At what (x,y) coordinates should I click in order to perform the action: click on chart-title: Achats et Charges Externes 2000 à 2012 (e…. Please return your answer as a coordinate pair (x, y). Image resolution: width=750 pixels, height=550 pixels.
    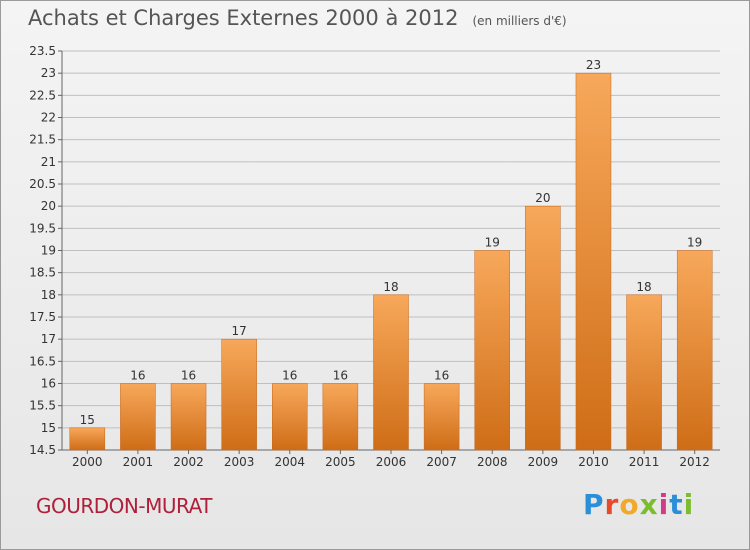
    Looking at the image, I should click on (297, 18).